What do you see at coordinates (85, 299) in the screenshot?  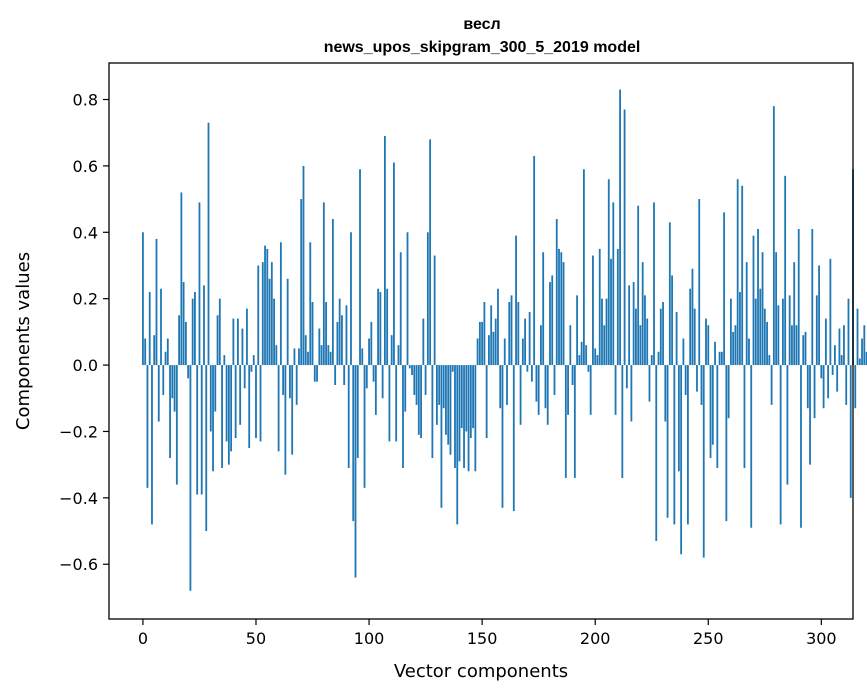 I see `y-tick-label: 0.2` at bounding box center [85, 299].